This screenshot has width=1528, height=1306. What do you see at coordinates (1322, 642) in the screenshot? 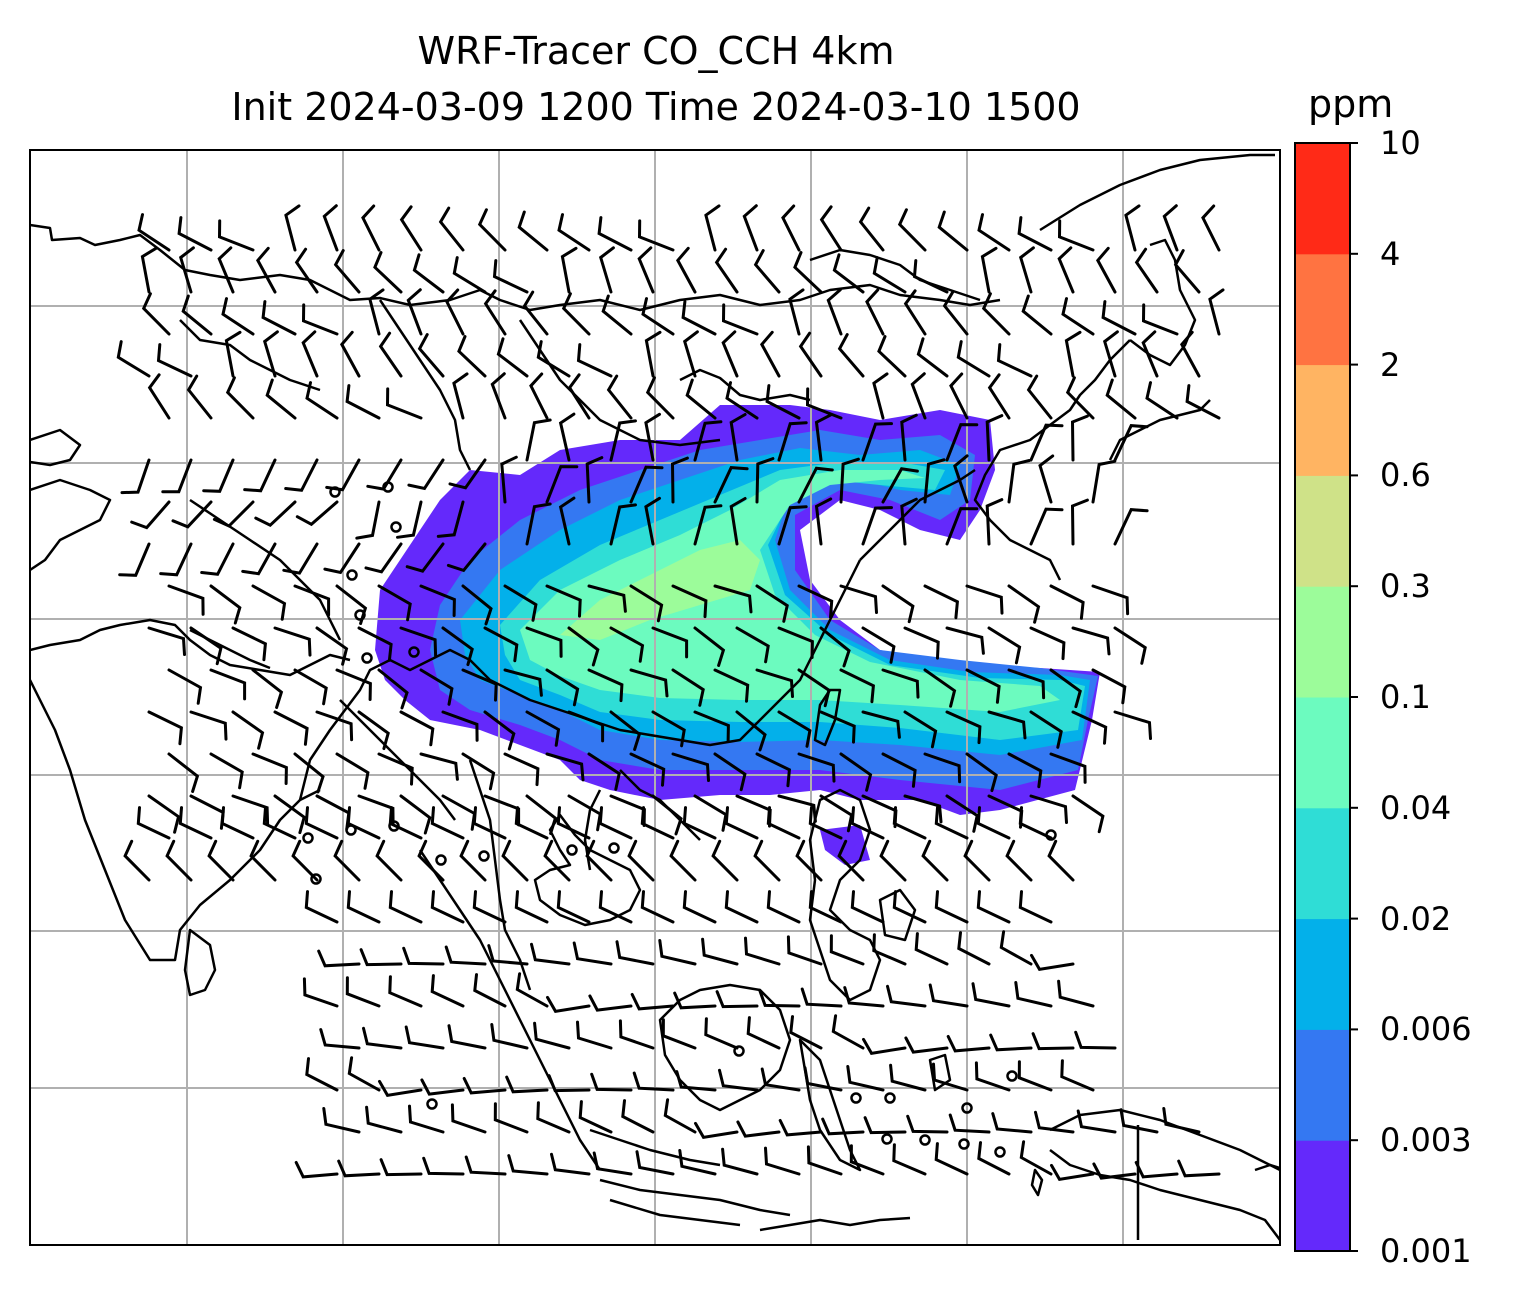
I see `colorbar-segment` at bounding box center [1322, 642].